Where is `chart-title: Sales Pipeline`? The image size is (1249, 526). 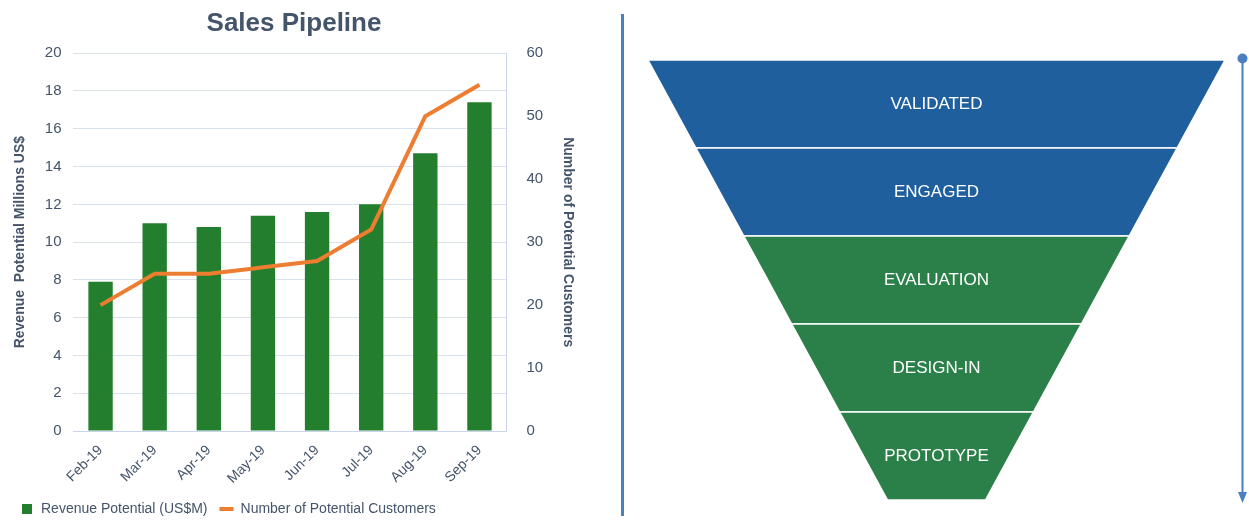
chart-title: Sales Pipeline is located at coordinates (294, 21).